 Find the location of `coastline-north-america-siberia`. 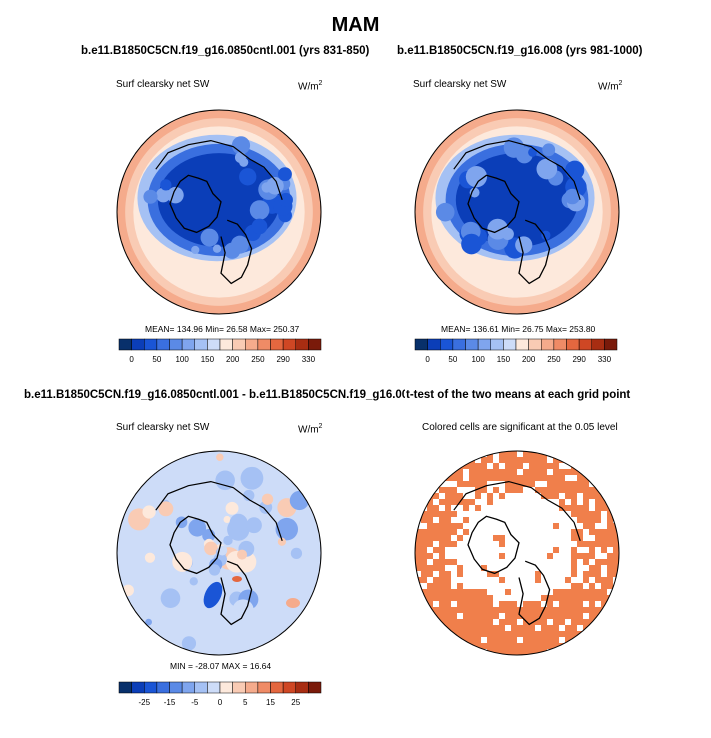

coastline-north-america-siberia is located at coordinates (219, 510).